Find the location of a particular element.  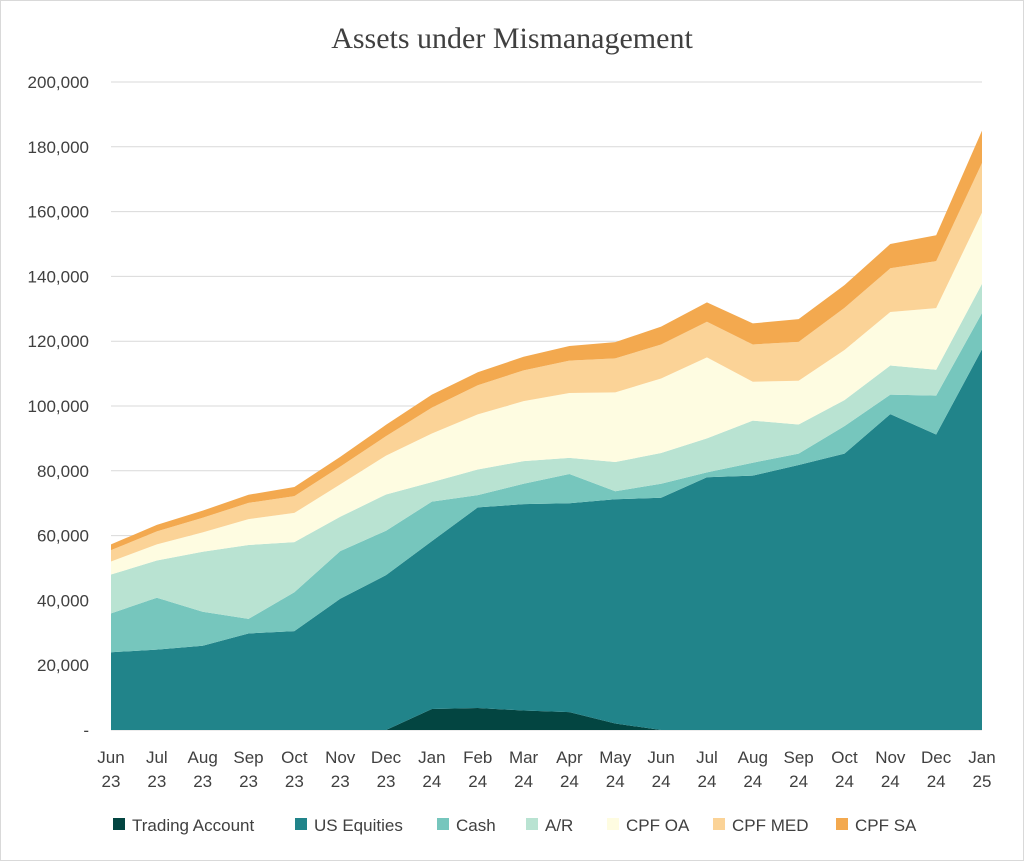

legend-item: CPF MED is located at coordinates (761, 825).